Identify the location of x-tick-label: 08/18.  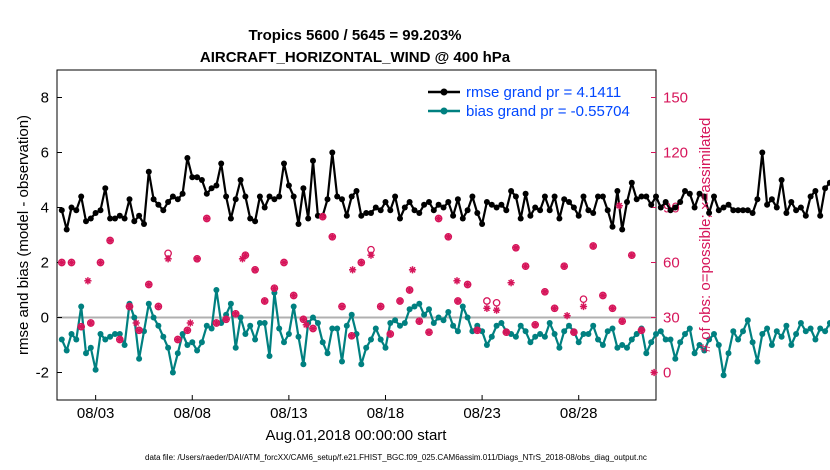
(386, 413).